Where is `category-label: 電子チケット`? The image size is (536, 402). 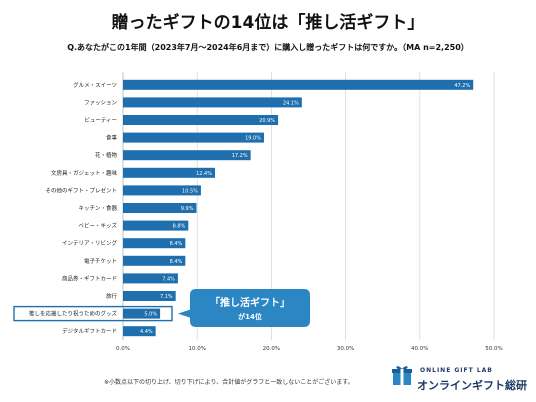
category-label: 電子チケット is located at coordinates (100, 261).